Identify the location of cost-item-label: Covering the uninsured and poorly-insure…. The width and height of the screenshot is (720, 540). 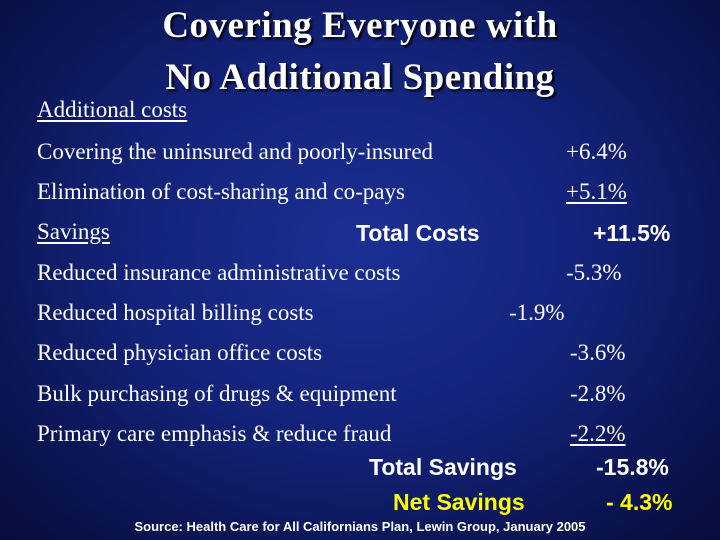
(235, 151).